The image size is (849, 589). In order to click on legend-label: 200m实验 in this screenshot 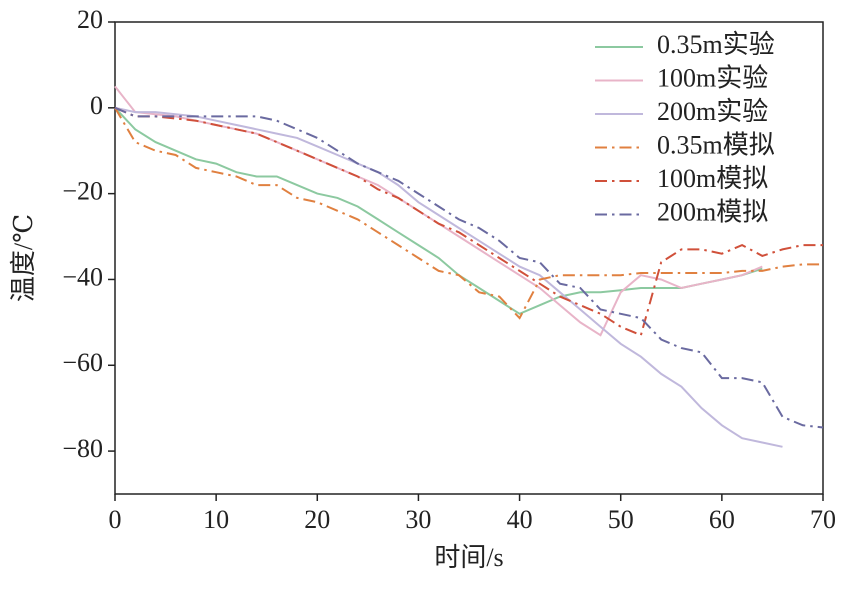, I will do `click(712, 111)`.